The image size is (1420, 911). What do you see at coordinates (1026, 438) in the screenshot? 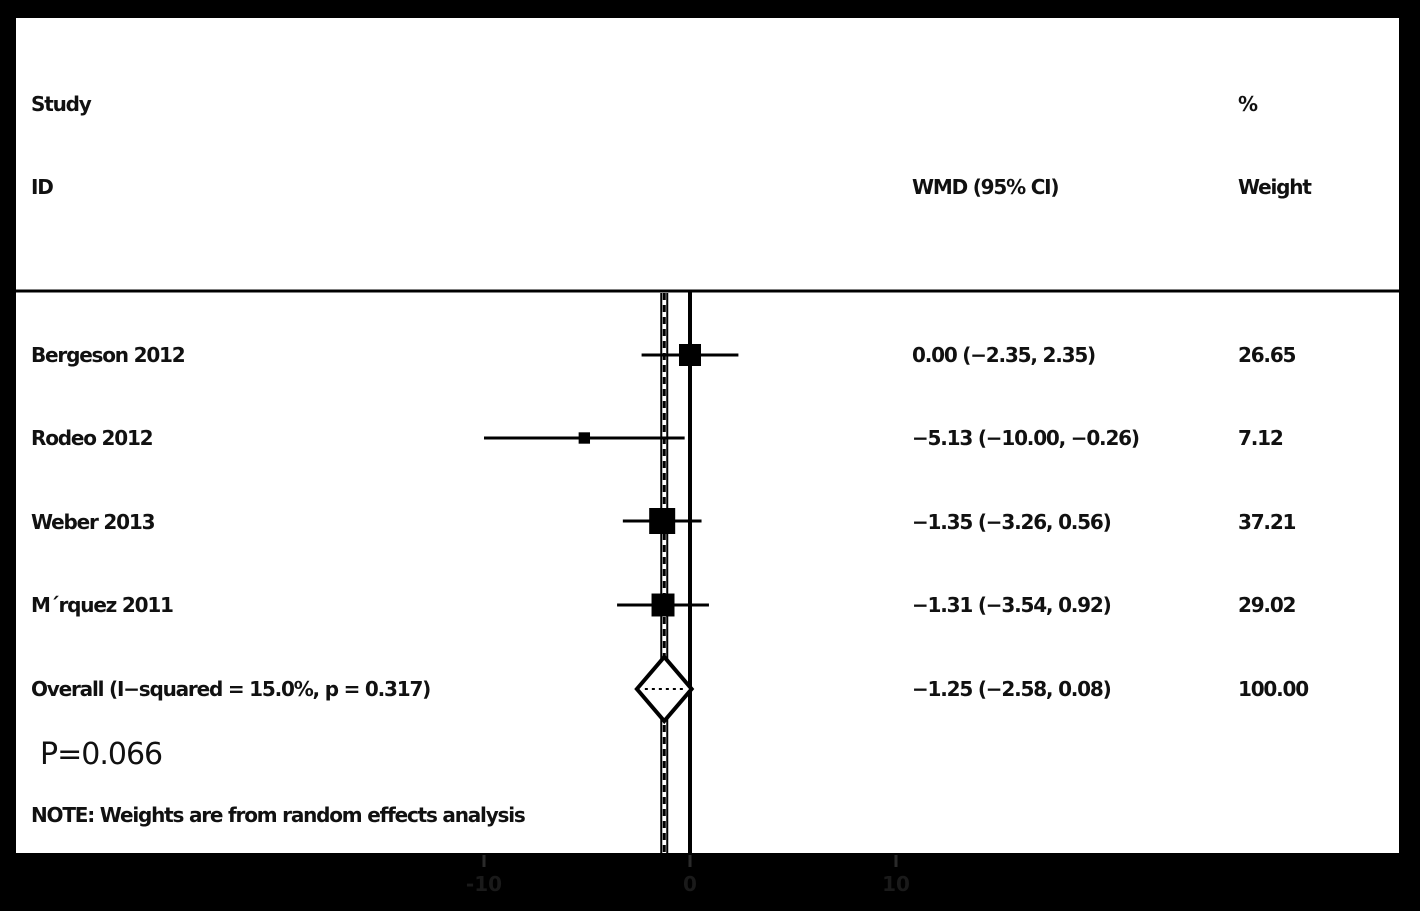
I see `study-ci-2: −5.13 (−10.00, −0.26)` at bounding box center [1026, 438].